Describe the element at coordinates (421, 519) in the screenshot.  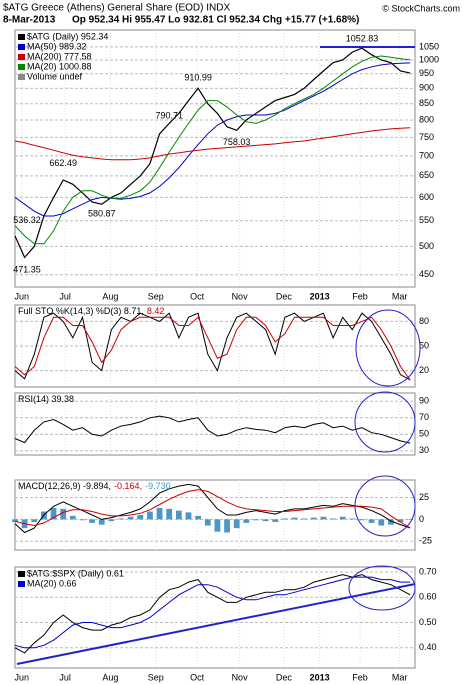
I see `y-tick-label: 0` at that location.